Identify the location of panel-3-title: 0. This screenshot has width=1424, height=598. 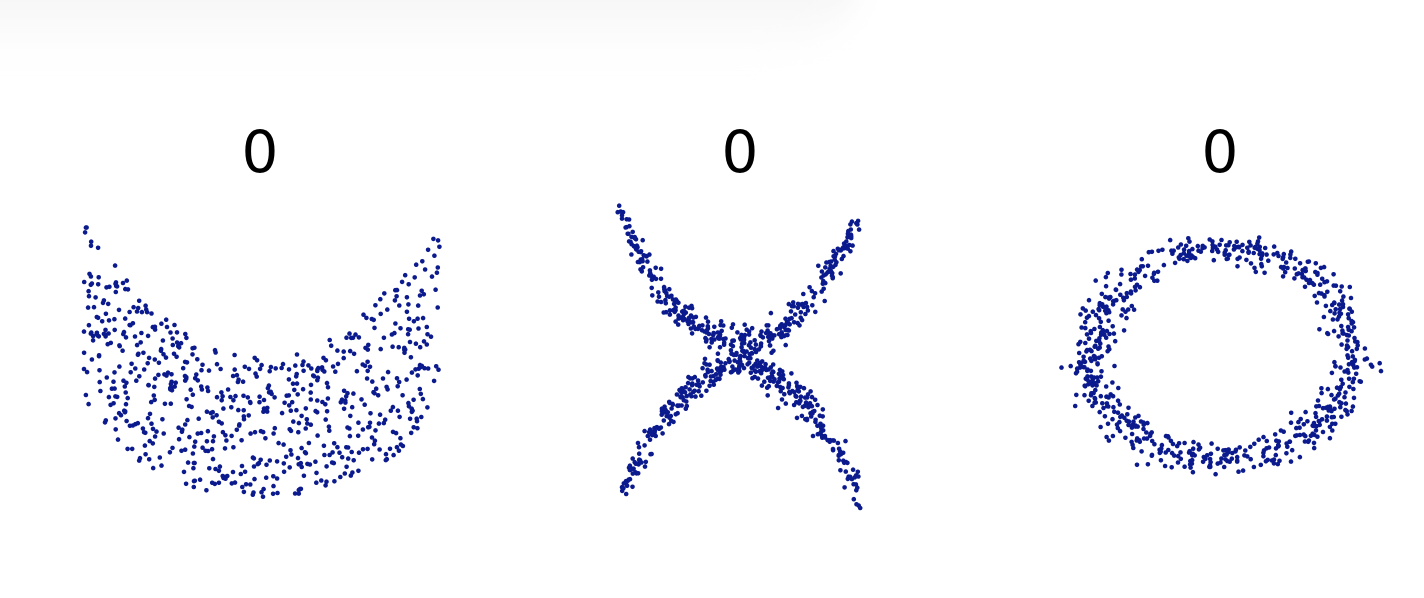
(1220, 152).